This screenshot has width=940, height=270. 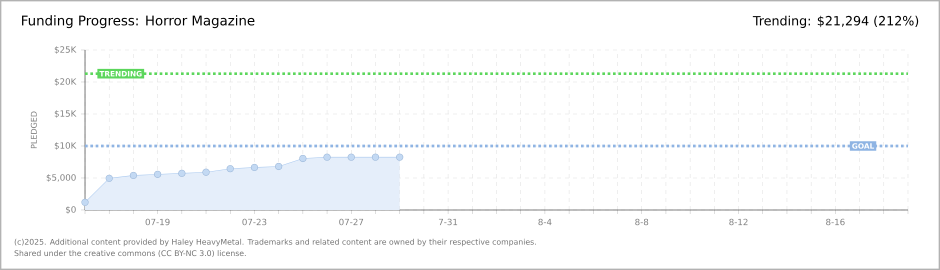 I want to click on y-axis-title: PLEDGED, so click(x=33, y=130).